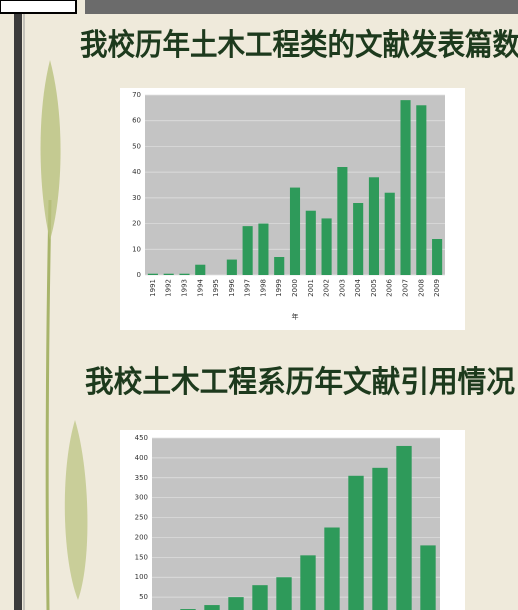 The width and height of the screenshot is (518, 610). I want to click on x-tick-label: 1995, so click(216, 288).